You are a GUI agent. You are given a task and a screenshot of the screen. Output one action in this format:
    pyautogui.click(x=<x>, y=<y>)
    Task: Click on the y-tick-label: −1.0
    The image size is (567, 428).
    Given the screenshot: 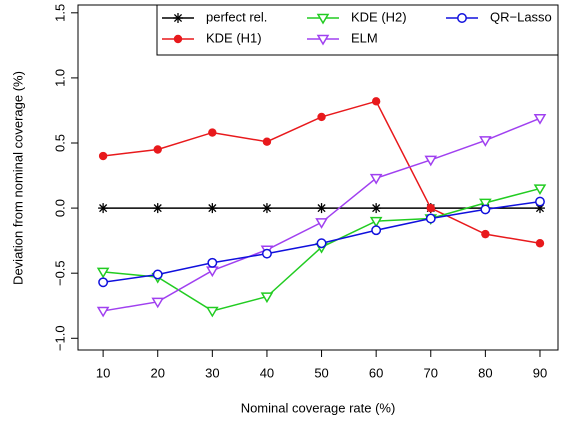 What is the action you would take?
    pyautogui.click(x=59, y=338)
    